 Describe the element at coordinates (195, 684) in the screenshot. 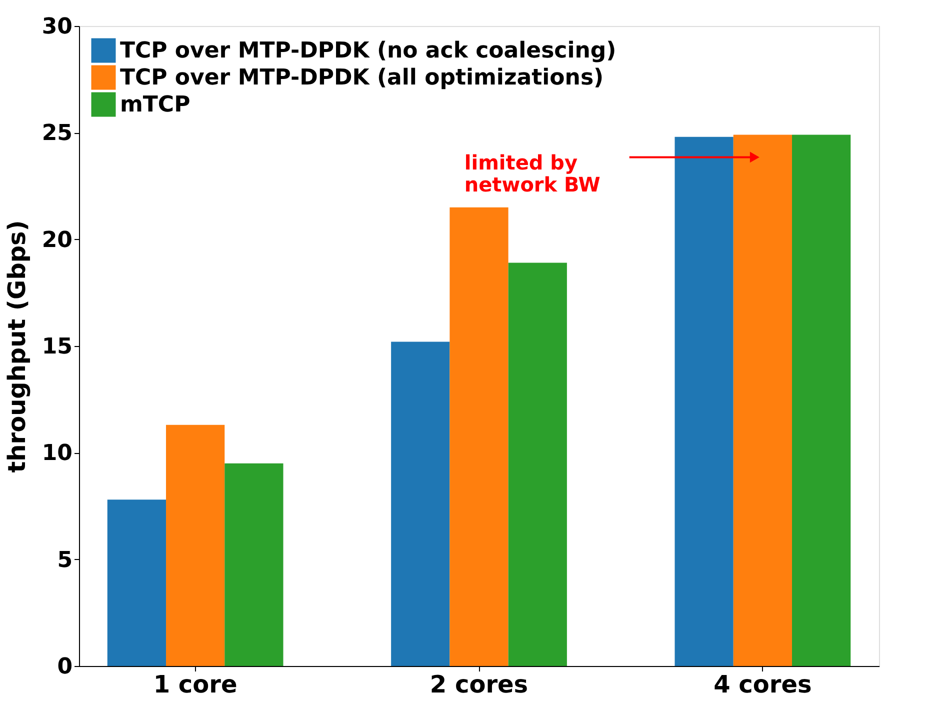

I see `x-tick-label: 1 core` at that location.